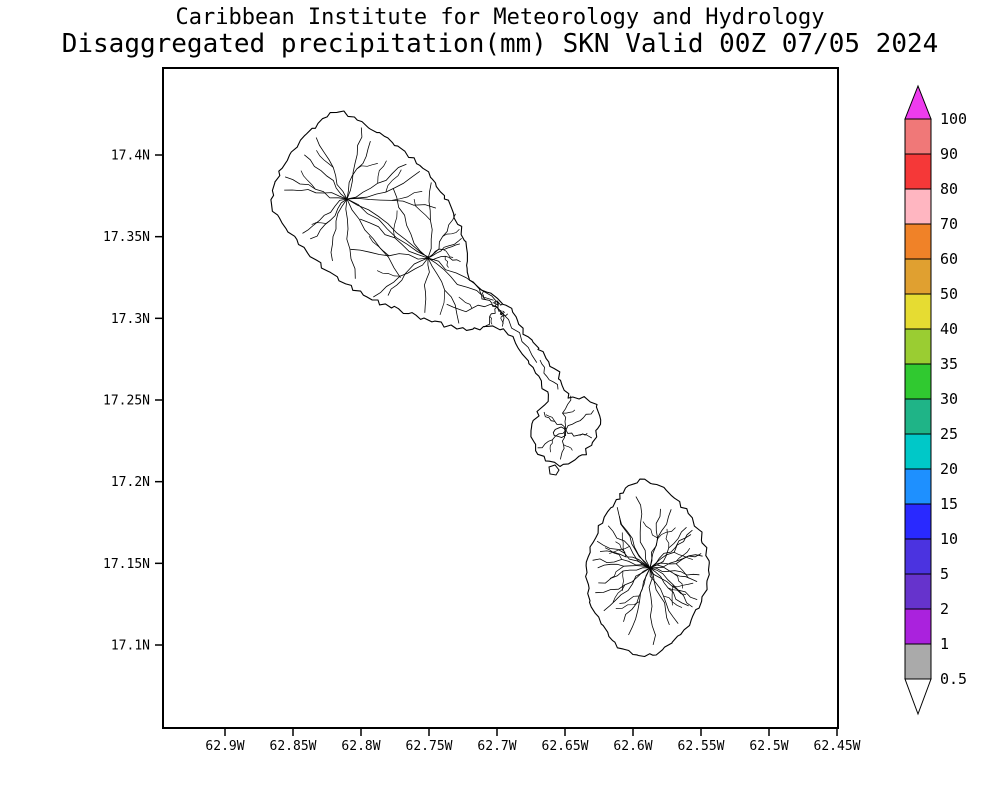 The image size is (1000, 800). Describe the element at coordinates (949, 364) in the screenshot. I see `colorbar-tick-label: 35` at that location.